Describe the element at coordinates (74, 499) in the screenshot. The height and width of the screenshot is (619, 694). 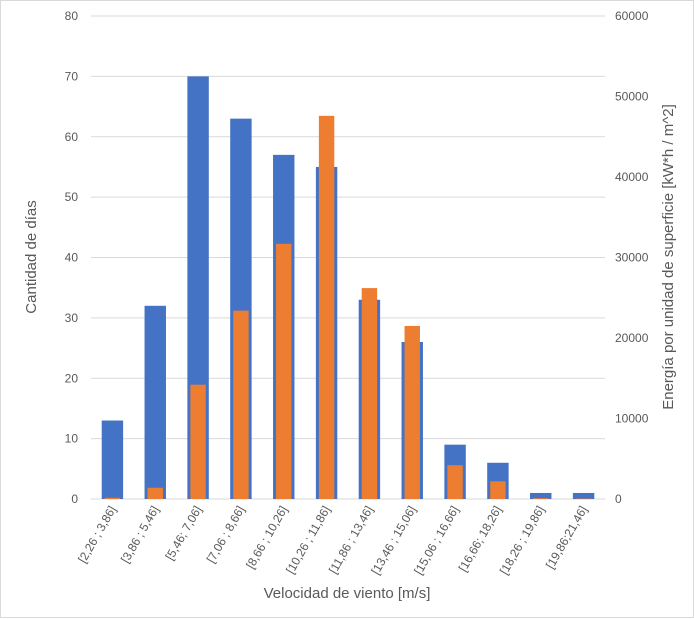
I see `y-tick-label: 0` at that location.